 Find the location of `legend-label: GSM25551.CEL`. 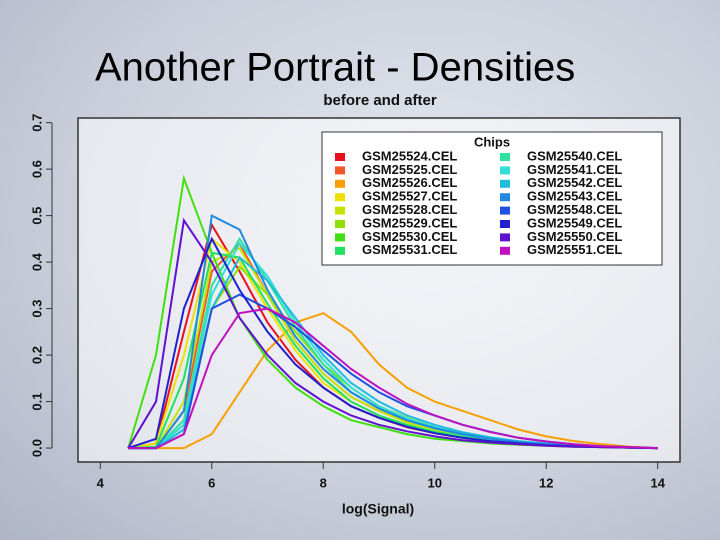

legend-label: GSM25551.CEL is located at coordinates (574, 249).